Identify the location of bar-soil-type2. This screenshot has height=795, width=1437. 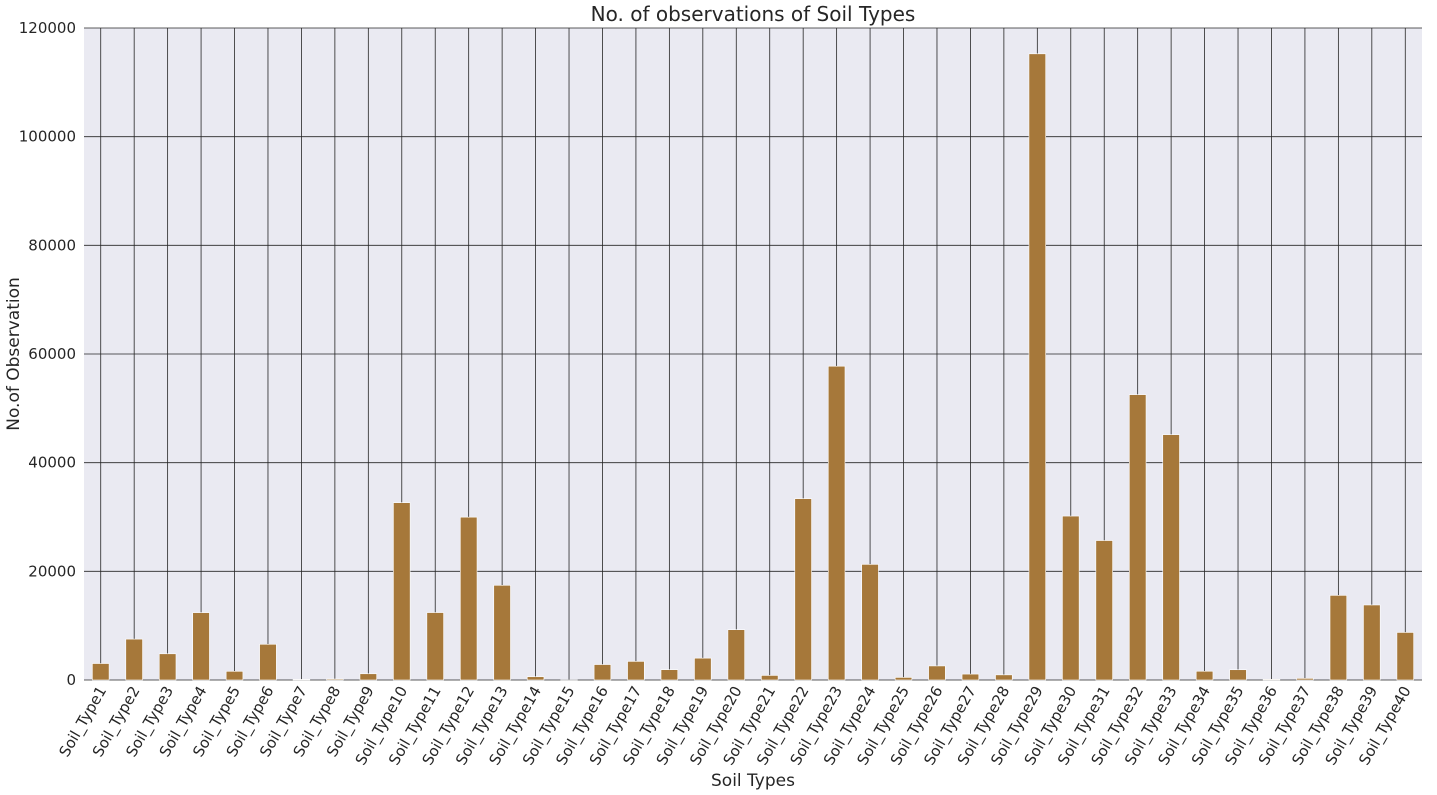
(134, 659).